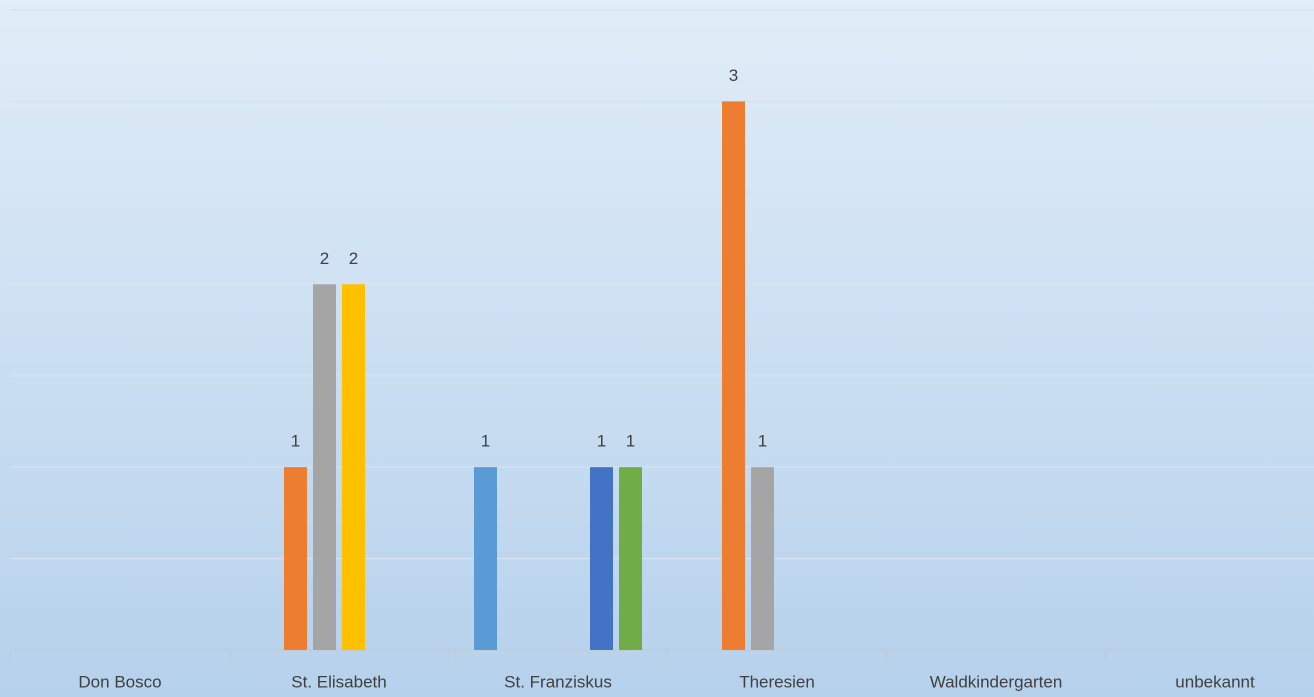 Image resolution: width=1314 pixels, height=697 pixels. Describe the element at coordinates (338, 681) in the screenshot. I see `x-tick-label: St. Elisabeth` at that location.